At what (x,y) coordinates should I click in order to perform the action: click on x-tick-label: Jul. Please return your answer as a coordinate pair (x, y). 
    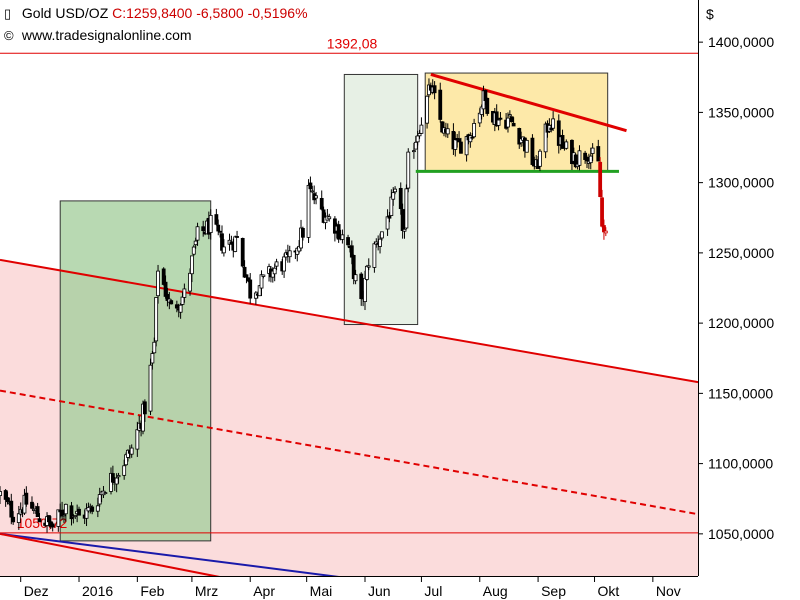
    Looking at the image, I should click on (433, 591).